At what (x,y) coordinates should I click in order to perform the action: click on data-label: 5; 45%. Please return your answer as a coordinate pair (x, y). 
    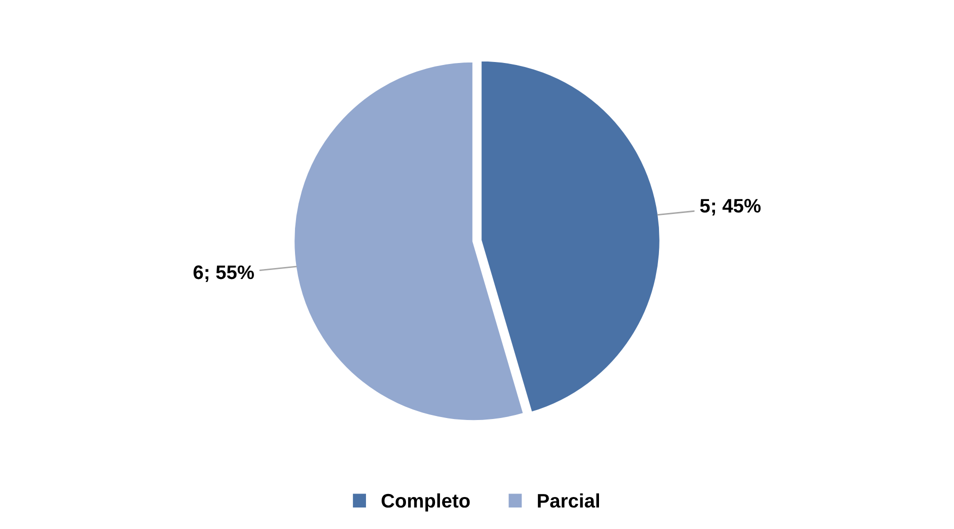
    Looking at the image, I should click on (730, 207).